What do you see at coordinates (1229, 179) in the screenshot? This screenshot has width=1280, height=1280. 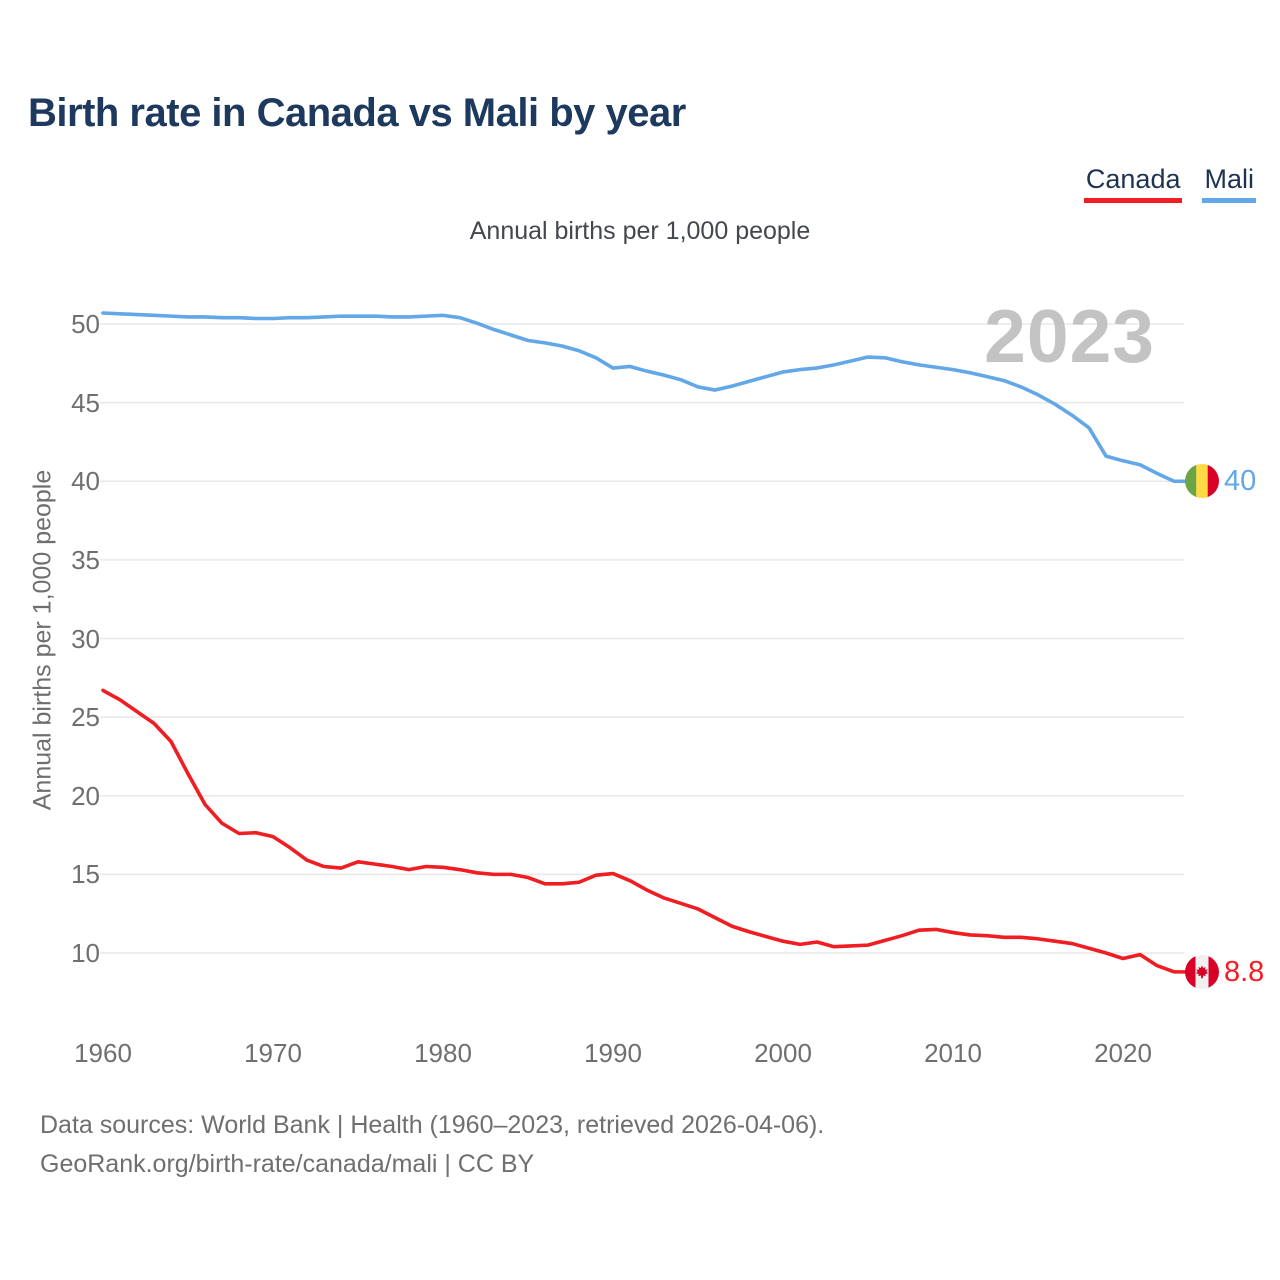 I see `legend-label-mali: Mali` at bounding box center [1229, 179].